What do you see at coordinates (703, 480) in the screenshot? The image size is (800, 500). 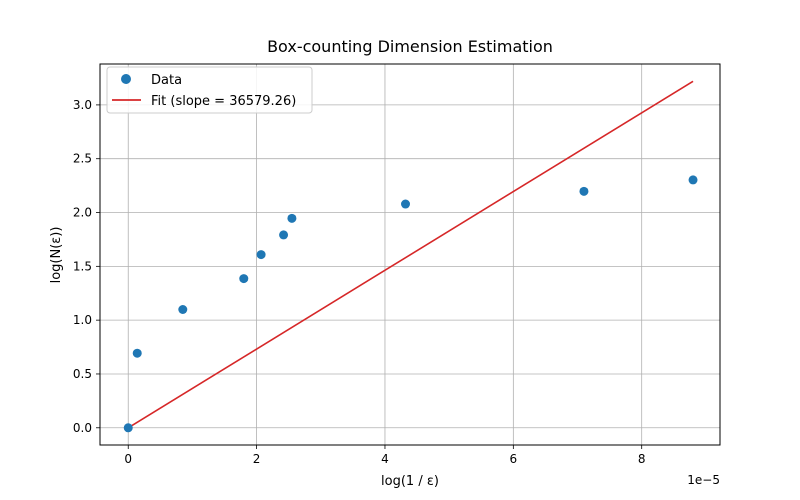 I see `x-axis-offset-label: 1e−5` at bounding box center [703, 480].